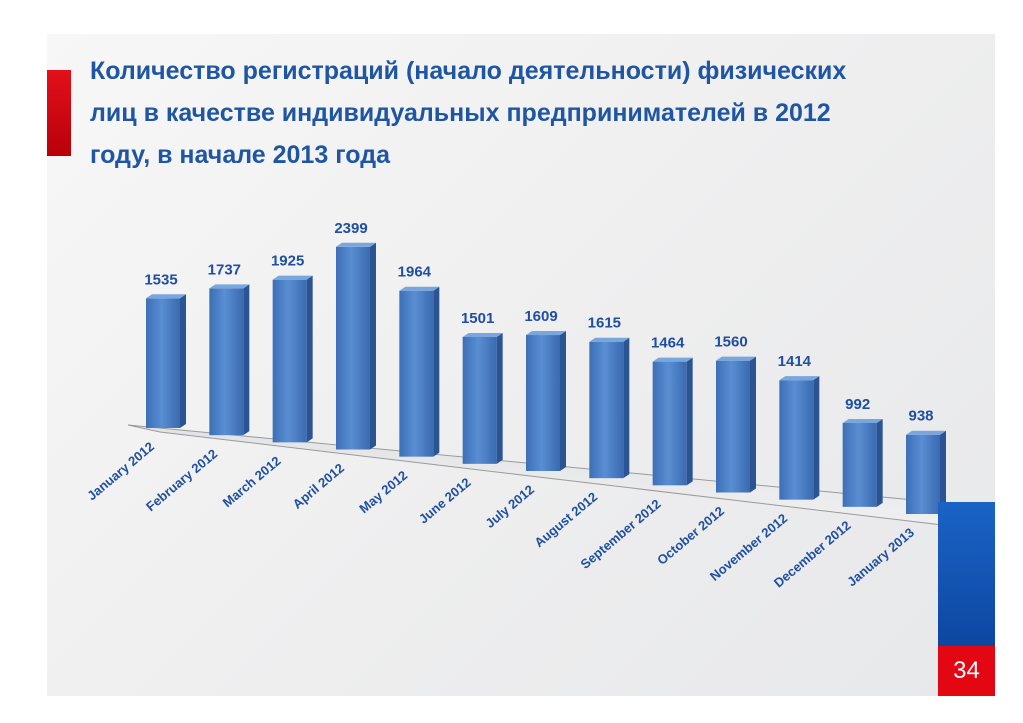  I want to click on page-number: 34, so click(966, 671).